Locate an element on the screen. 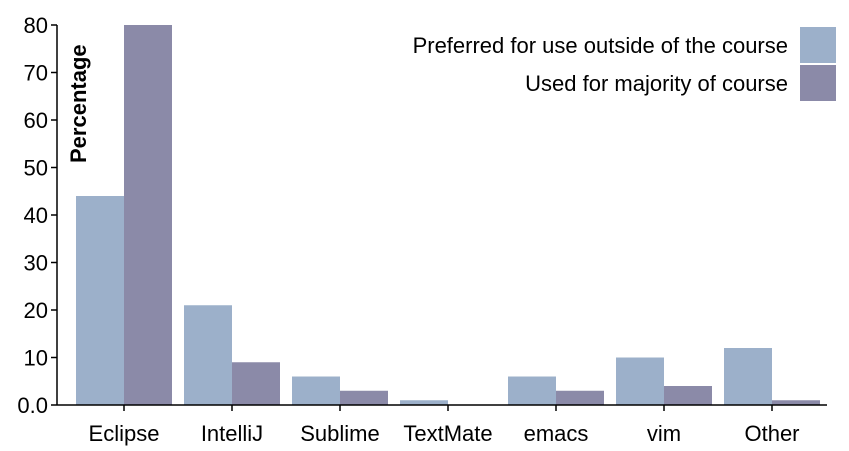 Image resolution: width=849 pixels, height=451 pixels. x-tick-label: emacs is located at coordinates (556, 433).